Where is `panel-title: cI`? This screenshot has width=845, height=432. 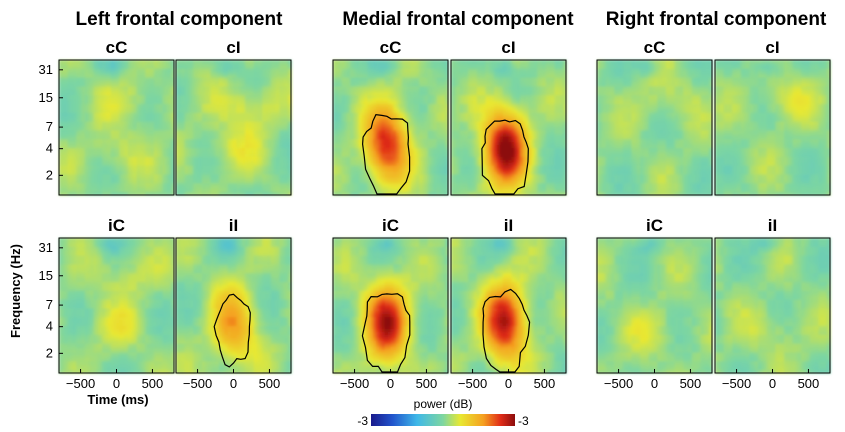 panel-title: cI is located at coordinates (233, 47).